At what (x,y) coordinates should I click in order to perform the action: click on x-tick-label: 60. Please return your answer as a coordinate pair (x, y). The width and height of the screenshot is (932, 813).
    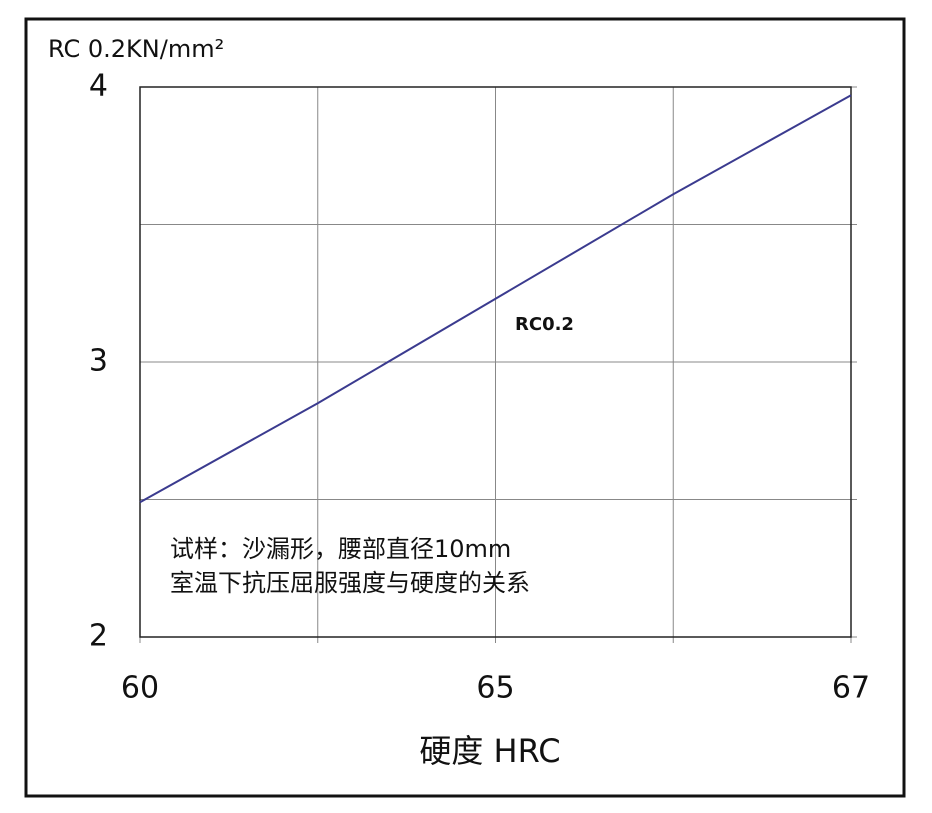
    Looking at the image, I should click on (140, 688).